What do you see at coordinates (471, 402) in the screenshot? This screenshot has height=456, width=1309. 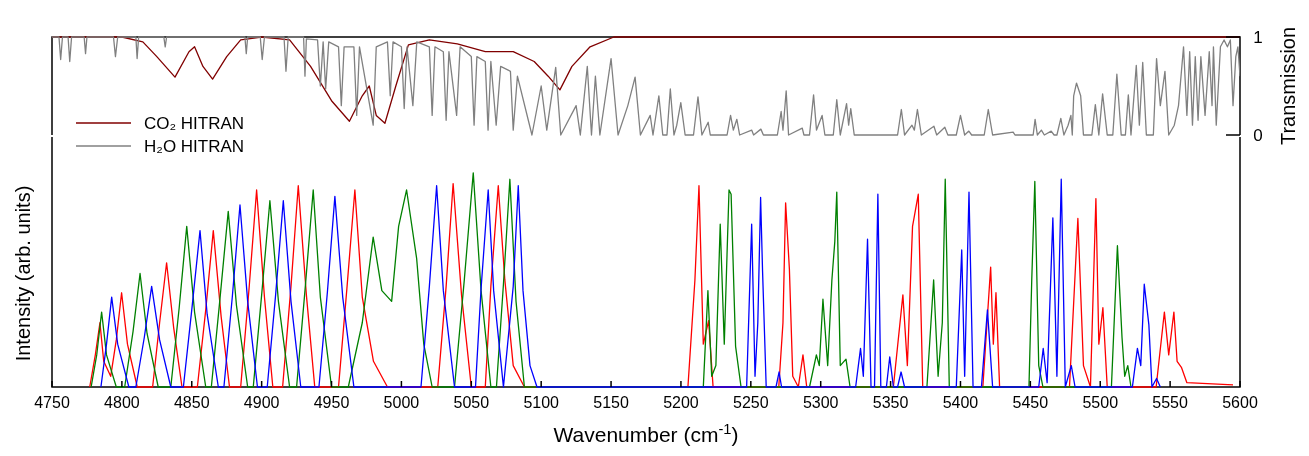 I see `x-tick-label: 5050` at bounding box center [471, 402].